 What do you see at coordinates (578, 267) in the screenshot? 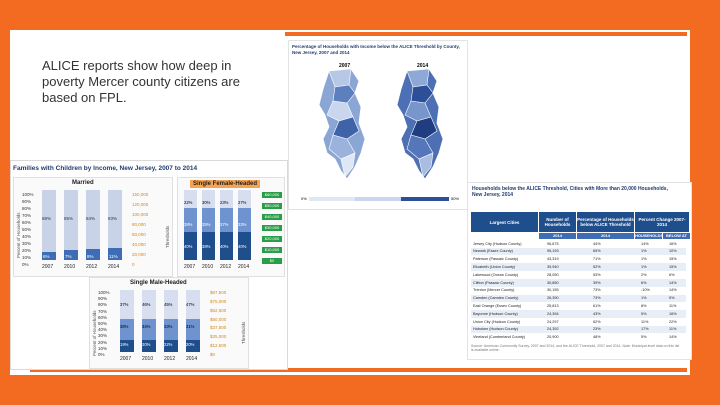
I see `table-row: Elizabeth (Union County) 39,940 52% 1% 15%` at bounding box center [578, 267].